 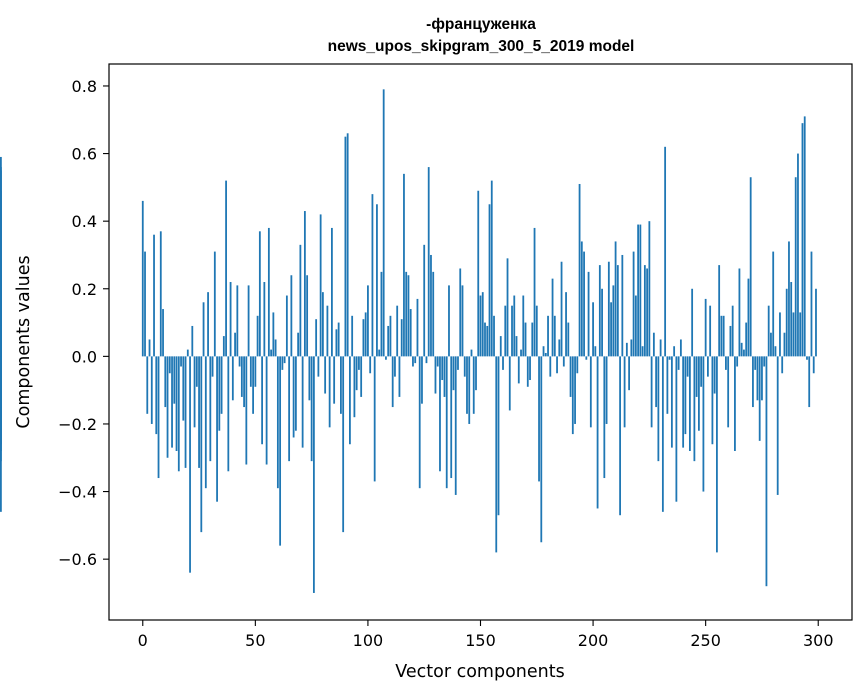 I want to click on x-tick-label: 50, so click(x=255, y=640).